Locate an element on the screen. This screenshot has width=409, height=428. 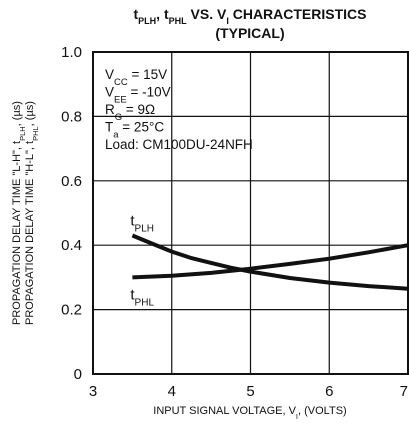
y-tick-label: 0.8 is located at coordinates (71, 116).